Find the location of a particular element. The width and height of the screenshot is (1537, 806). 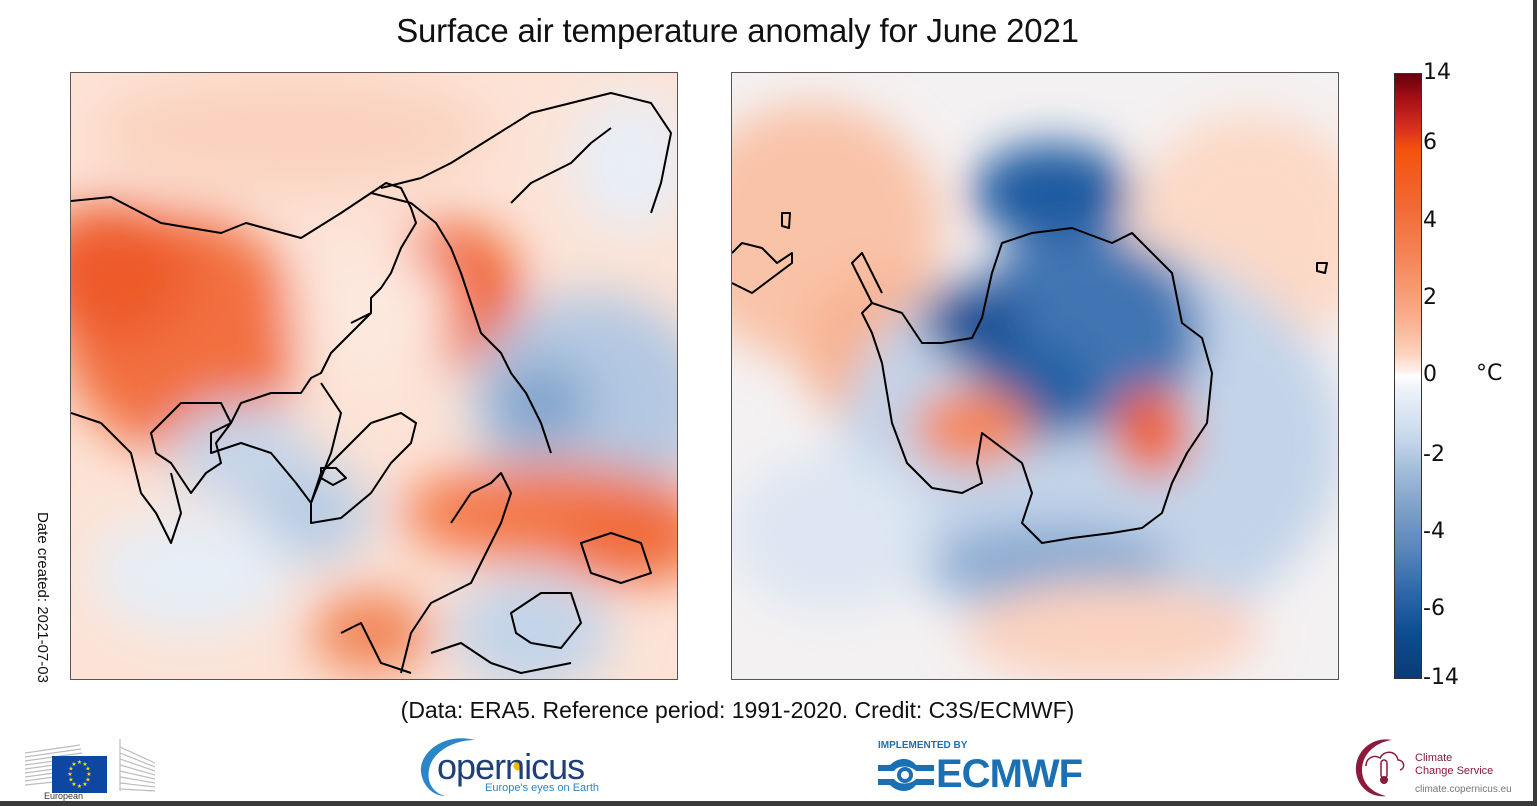

c3s-line1: Climate is located at coordinates (1434, 758).